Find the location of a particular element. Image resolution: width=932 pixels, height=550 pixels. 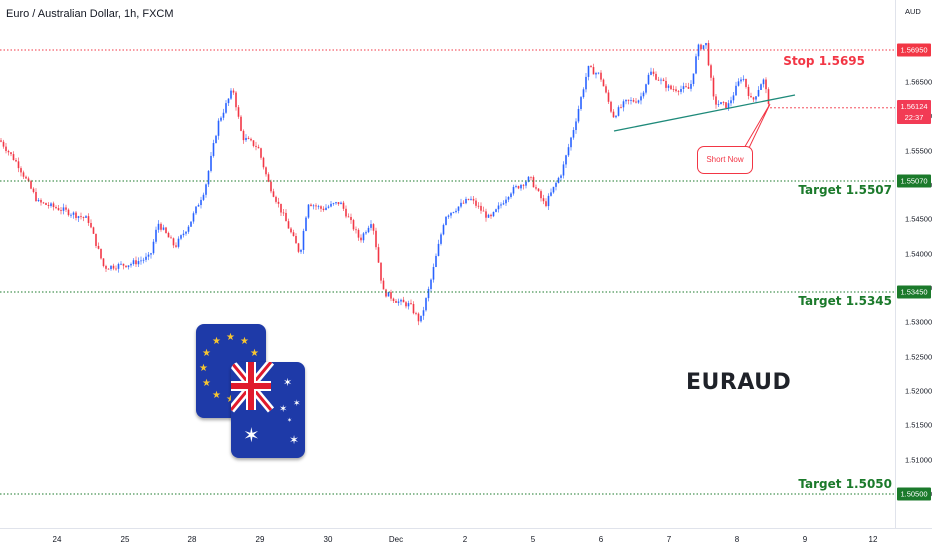

price-tick-label: 1.52500 is located at coordinates (918, 357).